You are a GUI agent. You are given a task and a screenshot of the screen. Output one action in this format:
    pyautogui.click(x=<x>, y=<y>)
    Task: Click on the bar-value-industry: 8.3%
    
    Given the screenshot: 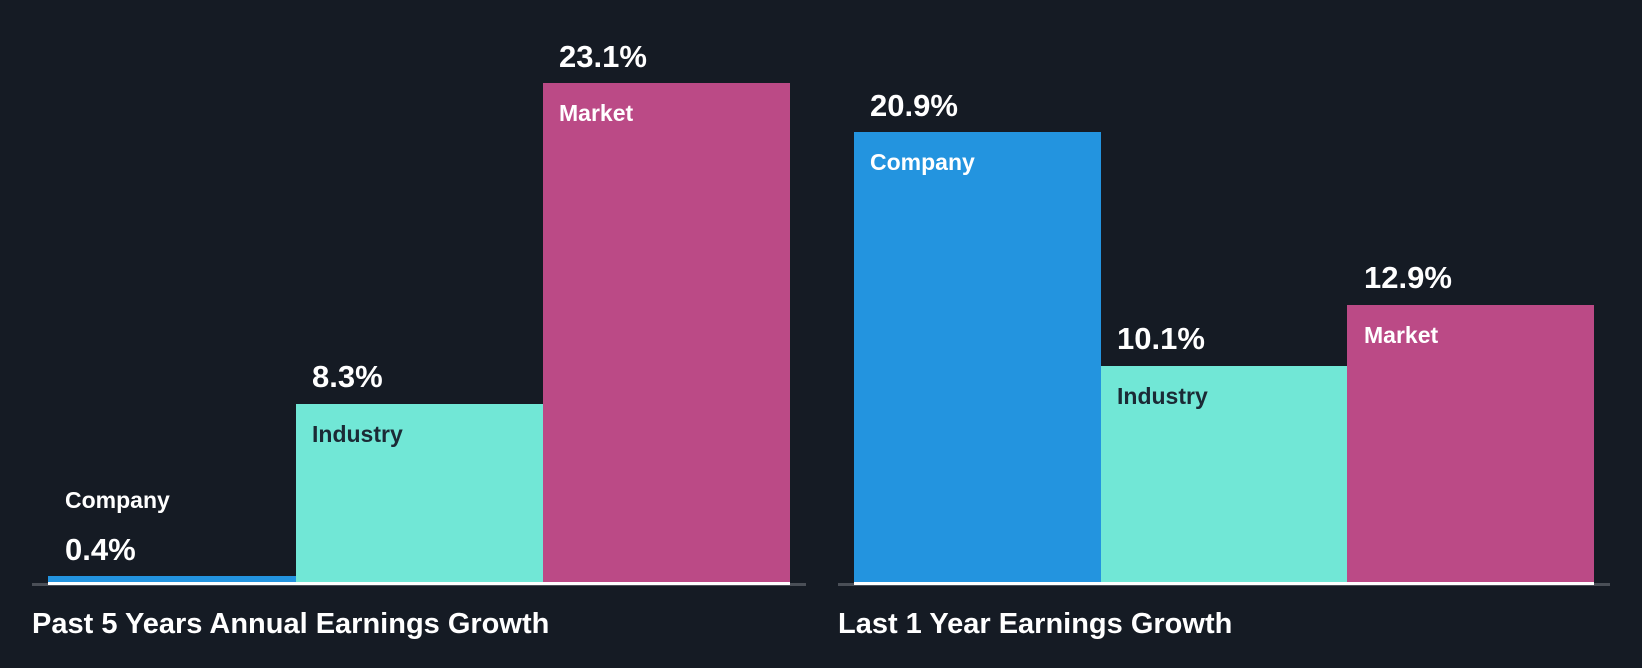 What is the action you would take?
    pyautogui.click(x=347, y=376)
    